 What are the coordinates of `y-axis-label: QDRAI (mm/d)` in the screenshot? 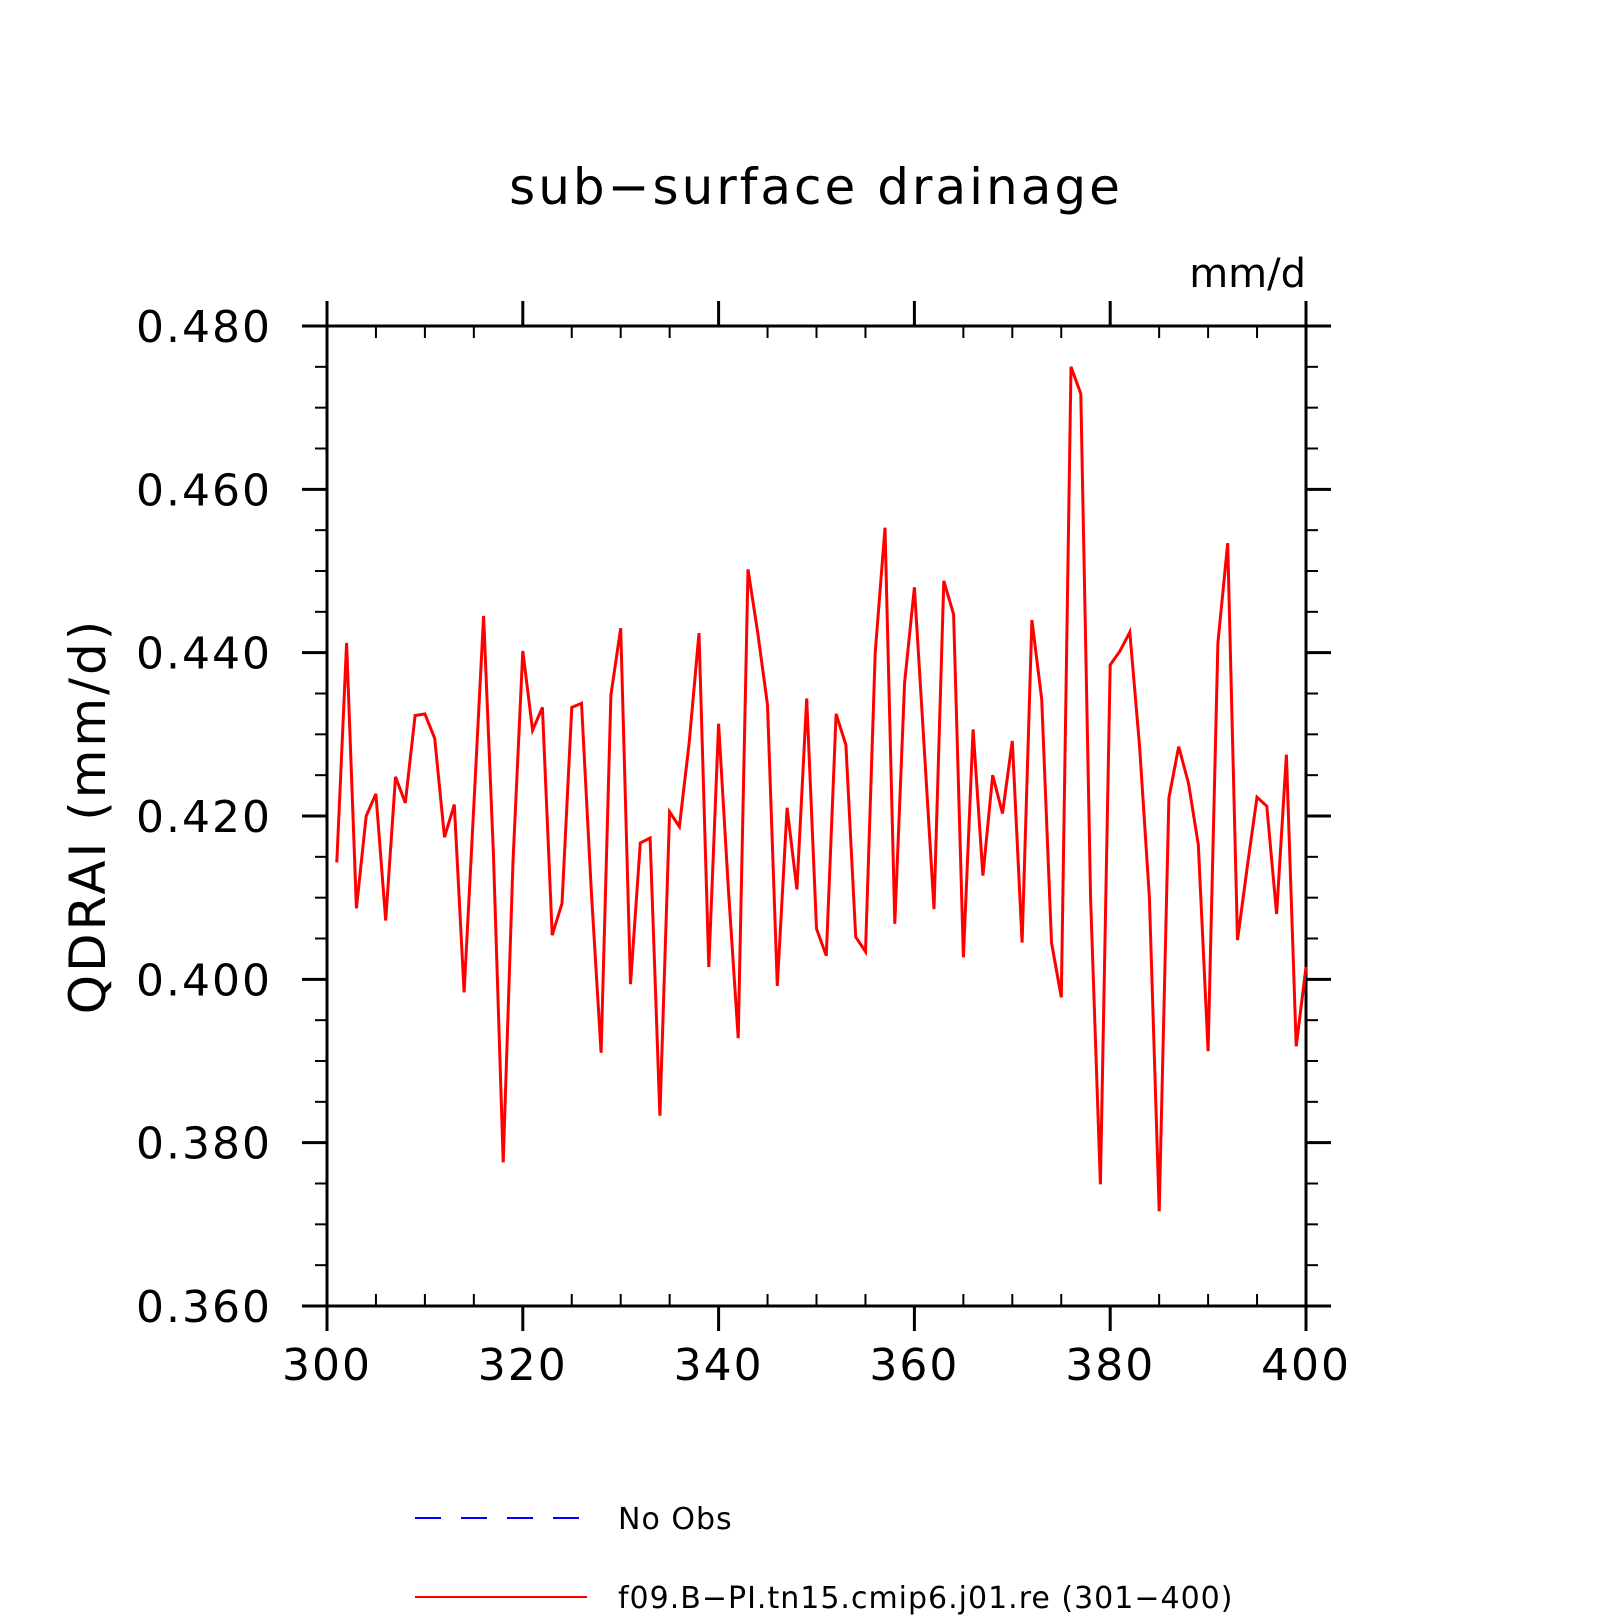 It's located at (88, 816).